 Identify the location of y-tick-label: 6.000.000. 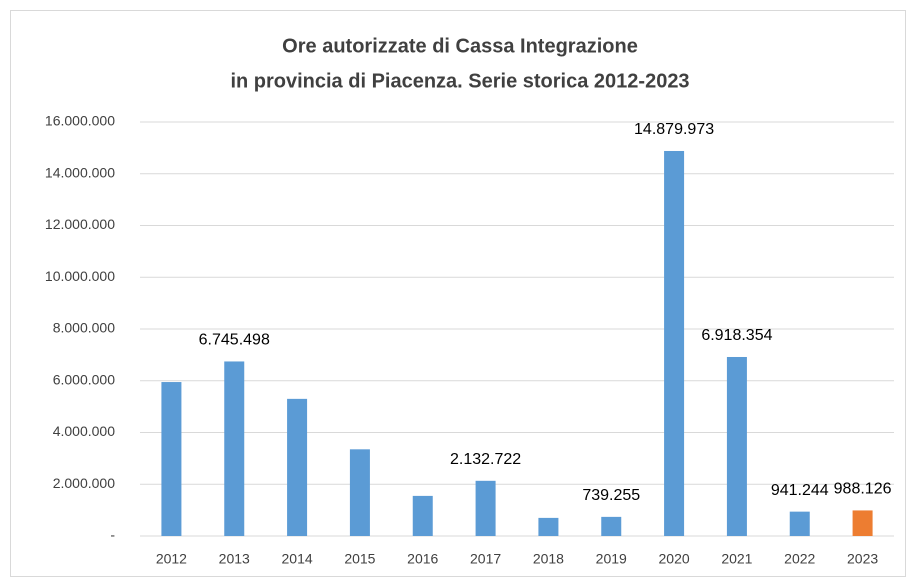
(84, 379).